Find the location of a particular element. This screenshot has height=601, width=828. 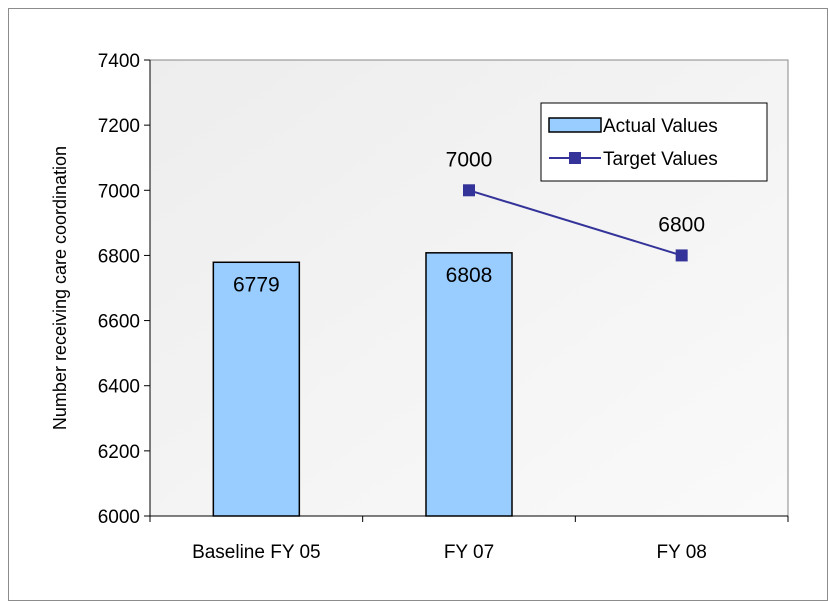

legend-box is located at coordinates (654, 142).